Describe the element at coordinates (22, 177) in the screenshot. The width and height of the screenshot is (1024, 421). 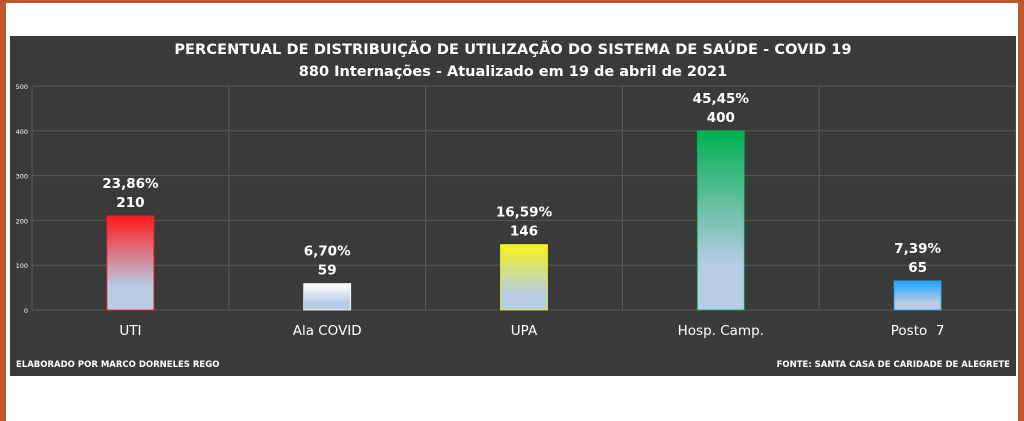
I see `y-tick-label: 300` at that location.